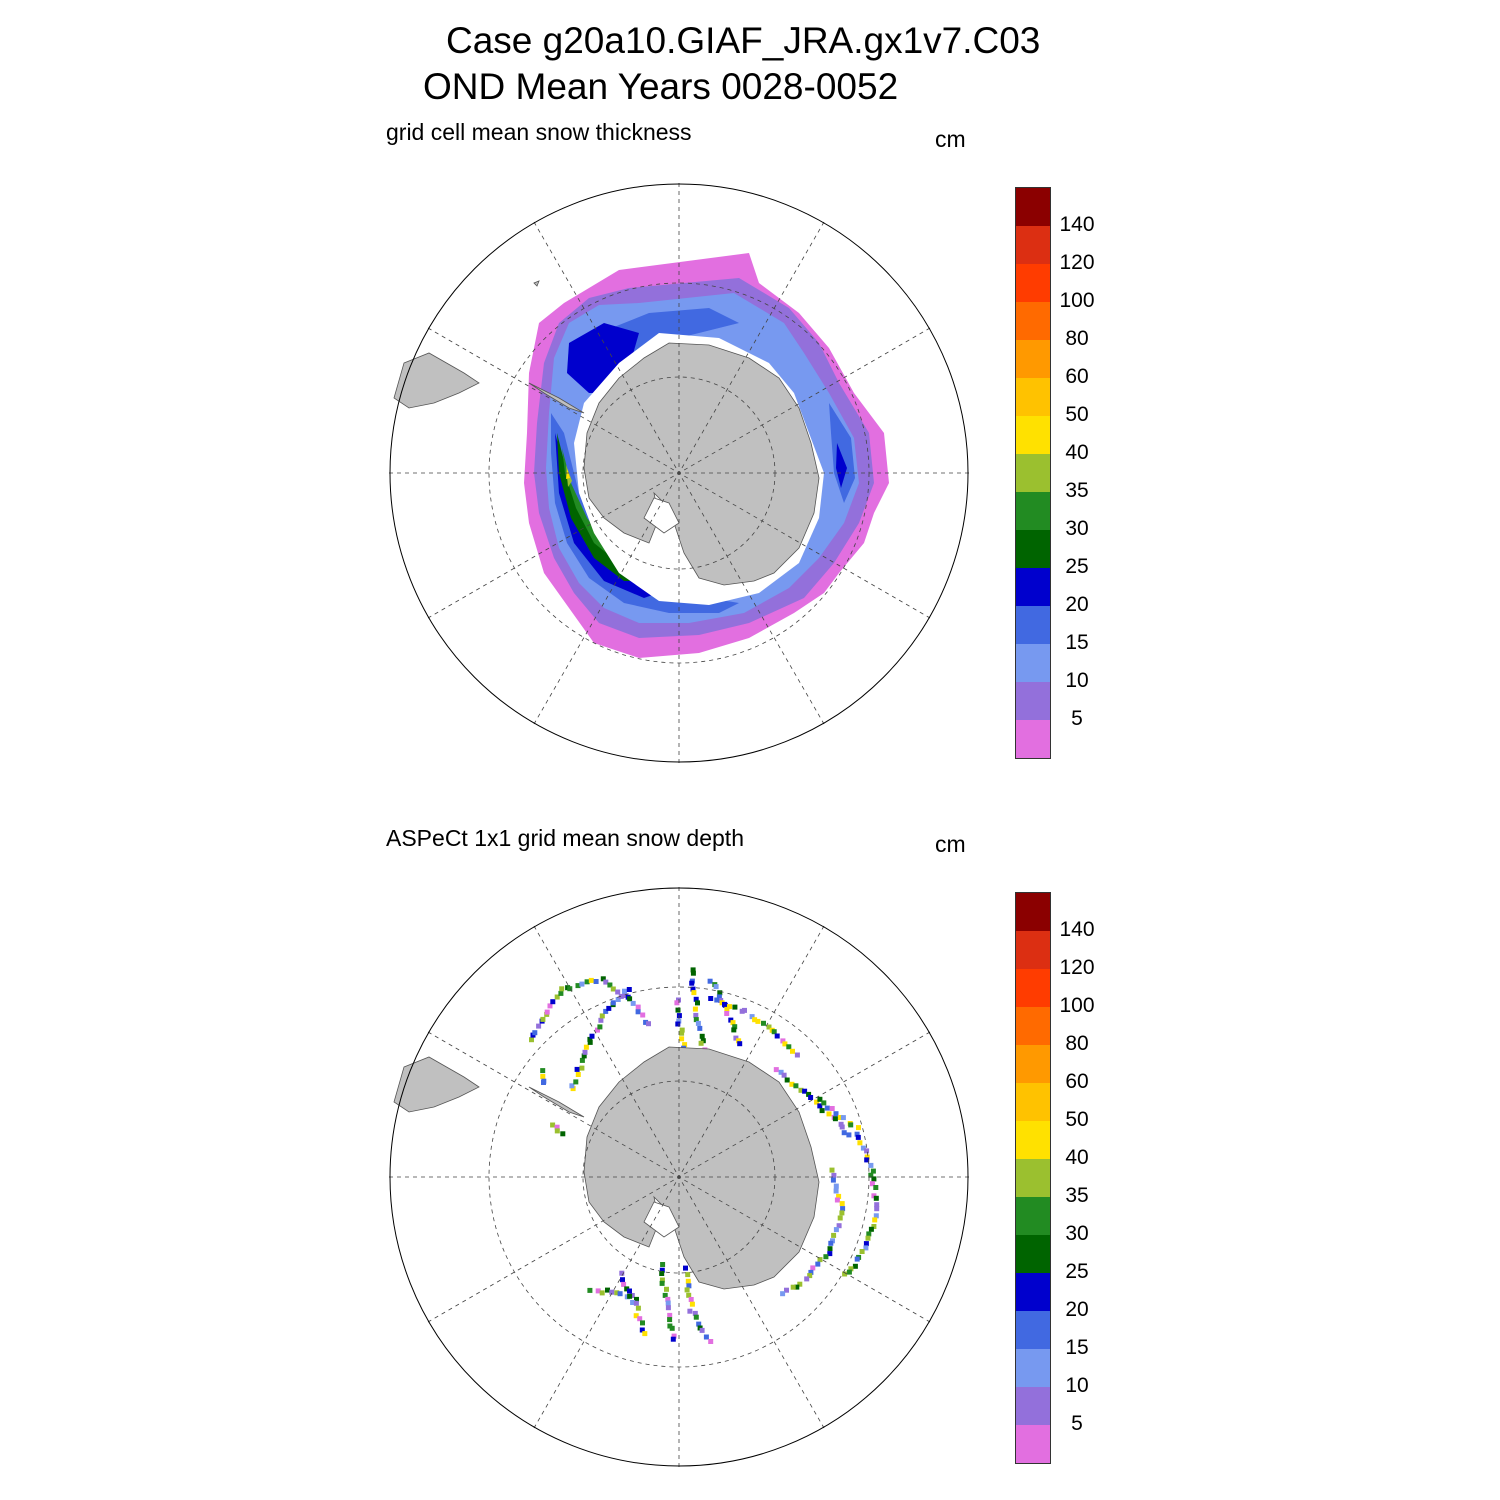  What do you see at coordinates (1077, 1423) in the screenshot?
I see `colorbar-tick-label: 5` at bounding box center [1077, 1423].